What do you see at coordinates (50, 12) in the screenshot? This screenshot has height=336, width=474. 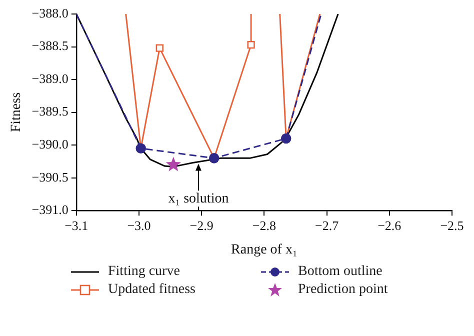 I see `y-tick-label: −388.0` at bounding box center [50, 12].